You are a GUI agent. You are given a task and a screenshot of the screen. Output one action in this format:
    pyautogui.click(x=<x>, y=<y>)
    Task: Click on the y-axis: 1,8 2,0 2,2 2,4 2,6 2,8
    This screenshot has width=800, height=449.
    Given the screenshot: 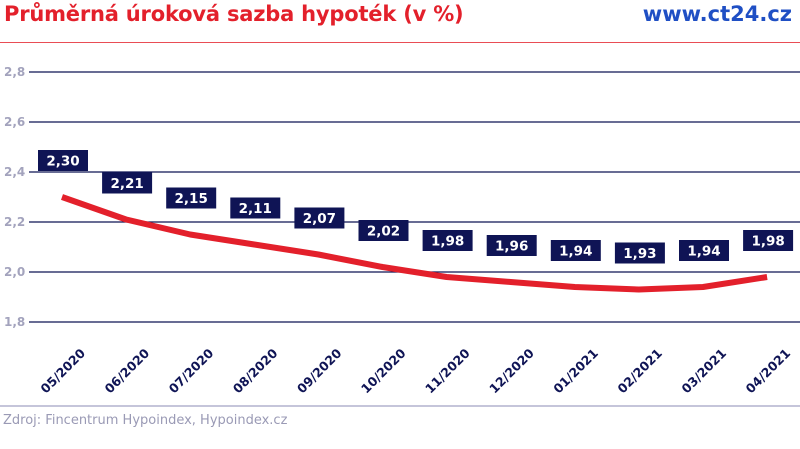 What is the action you would take?
    pyautogui.click(x=14, y=197)
    